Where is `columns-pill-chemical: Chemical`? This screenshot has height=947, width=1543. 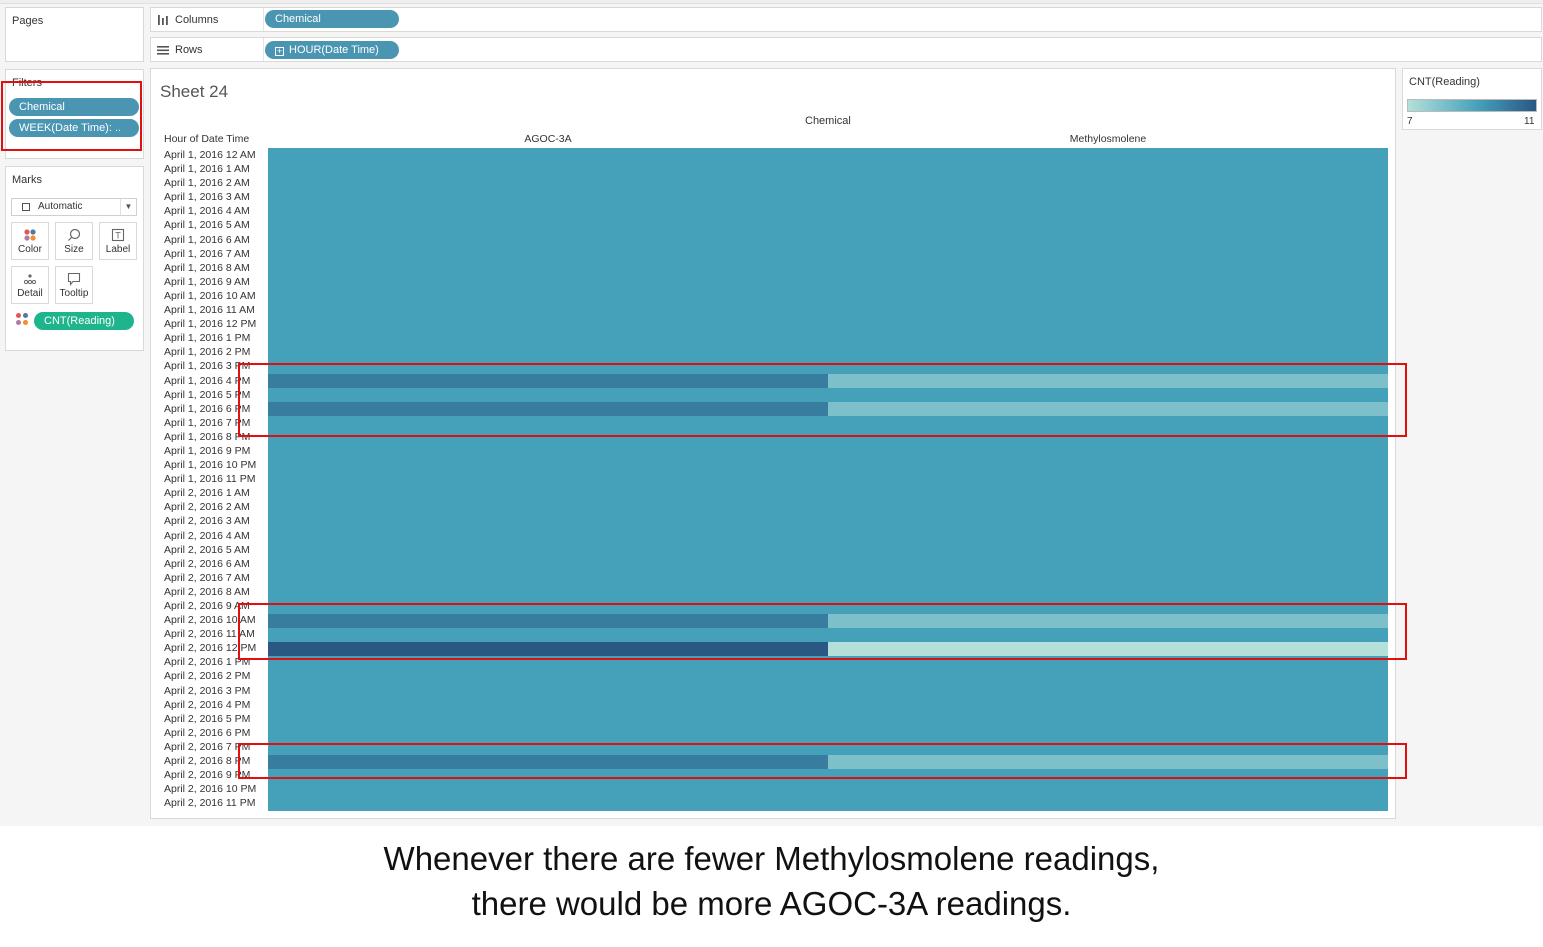 columns-pill-chemical: Chemical is located at coordinates (332, 19).